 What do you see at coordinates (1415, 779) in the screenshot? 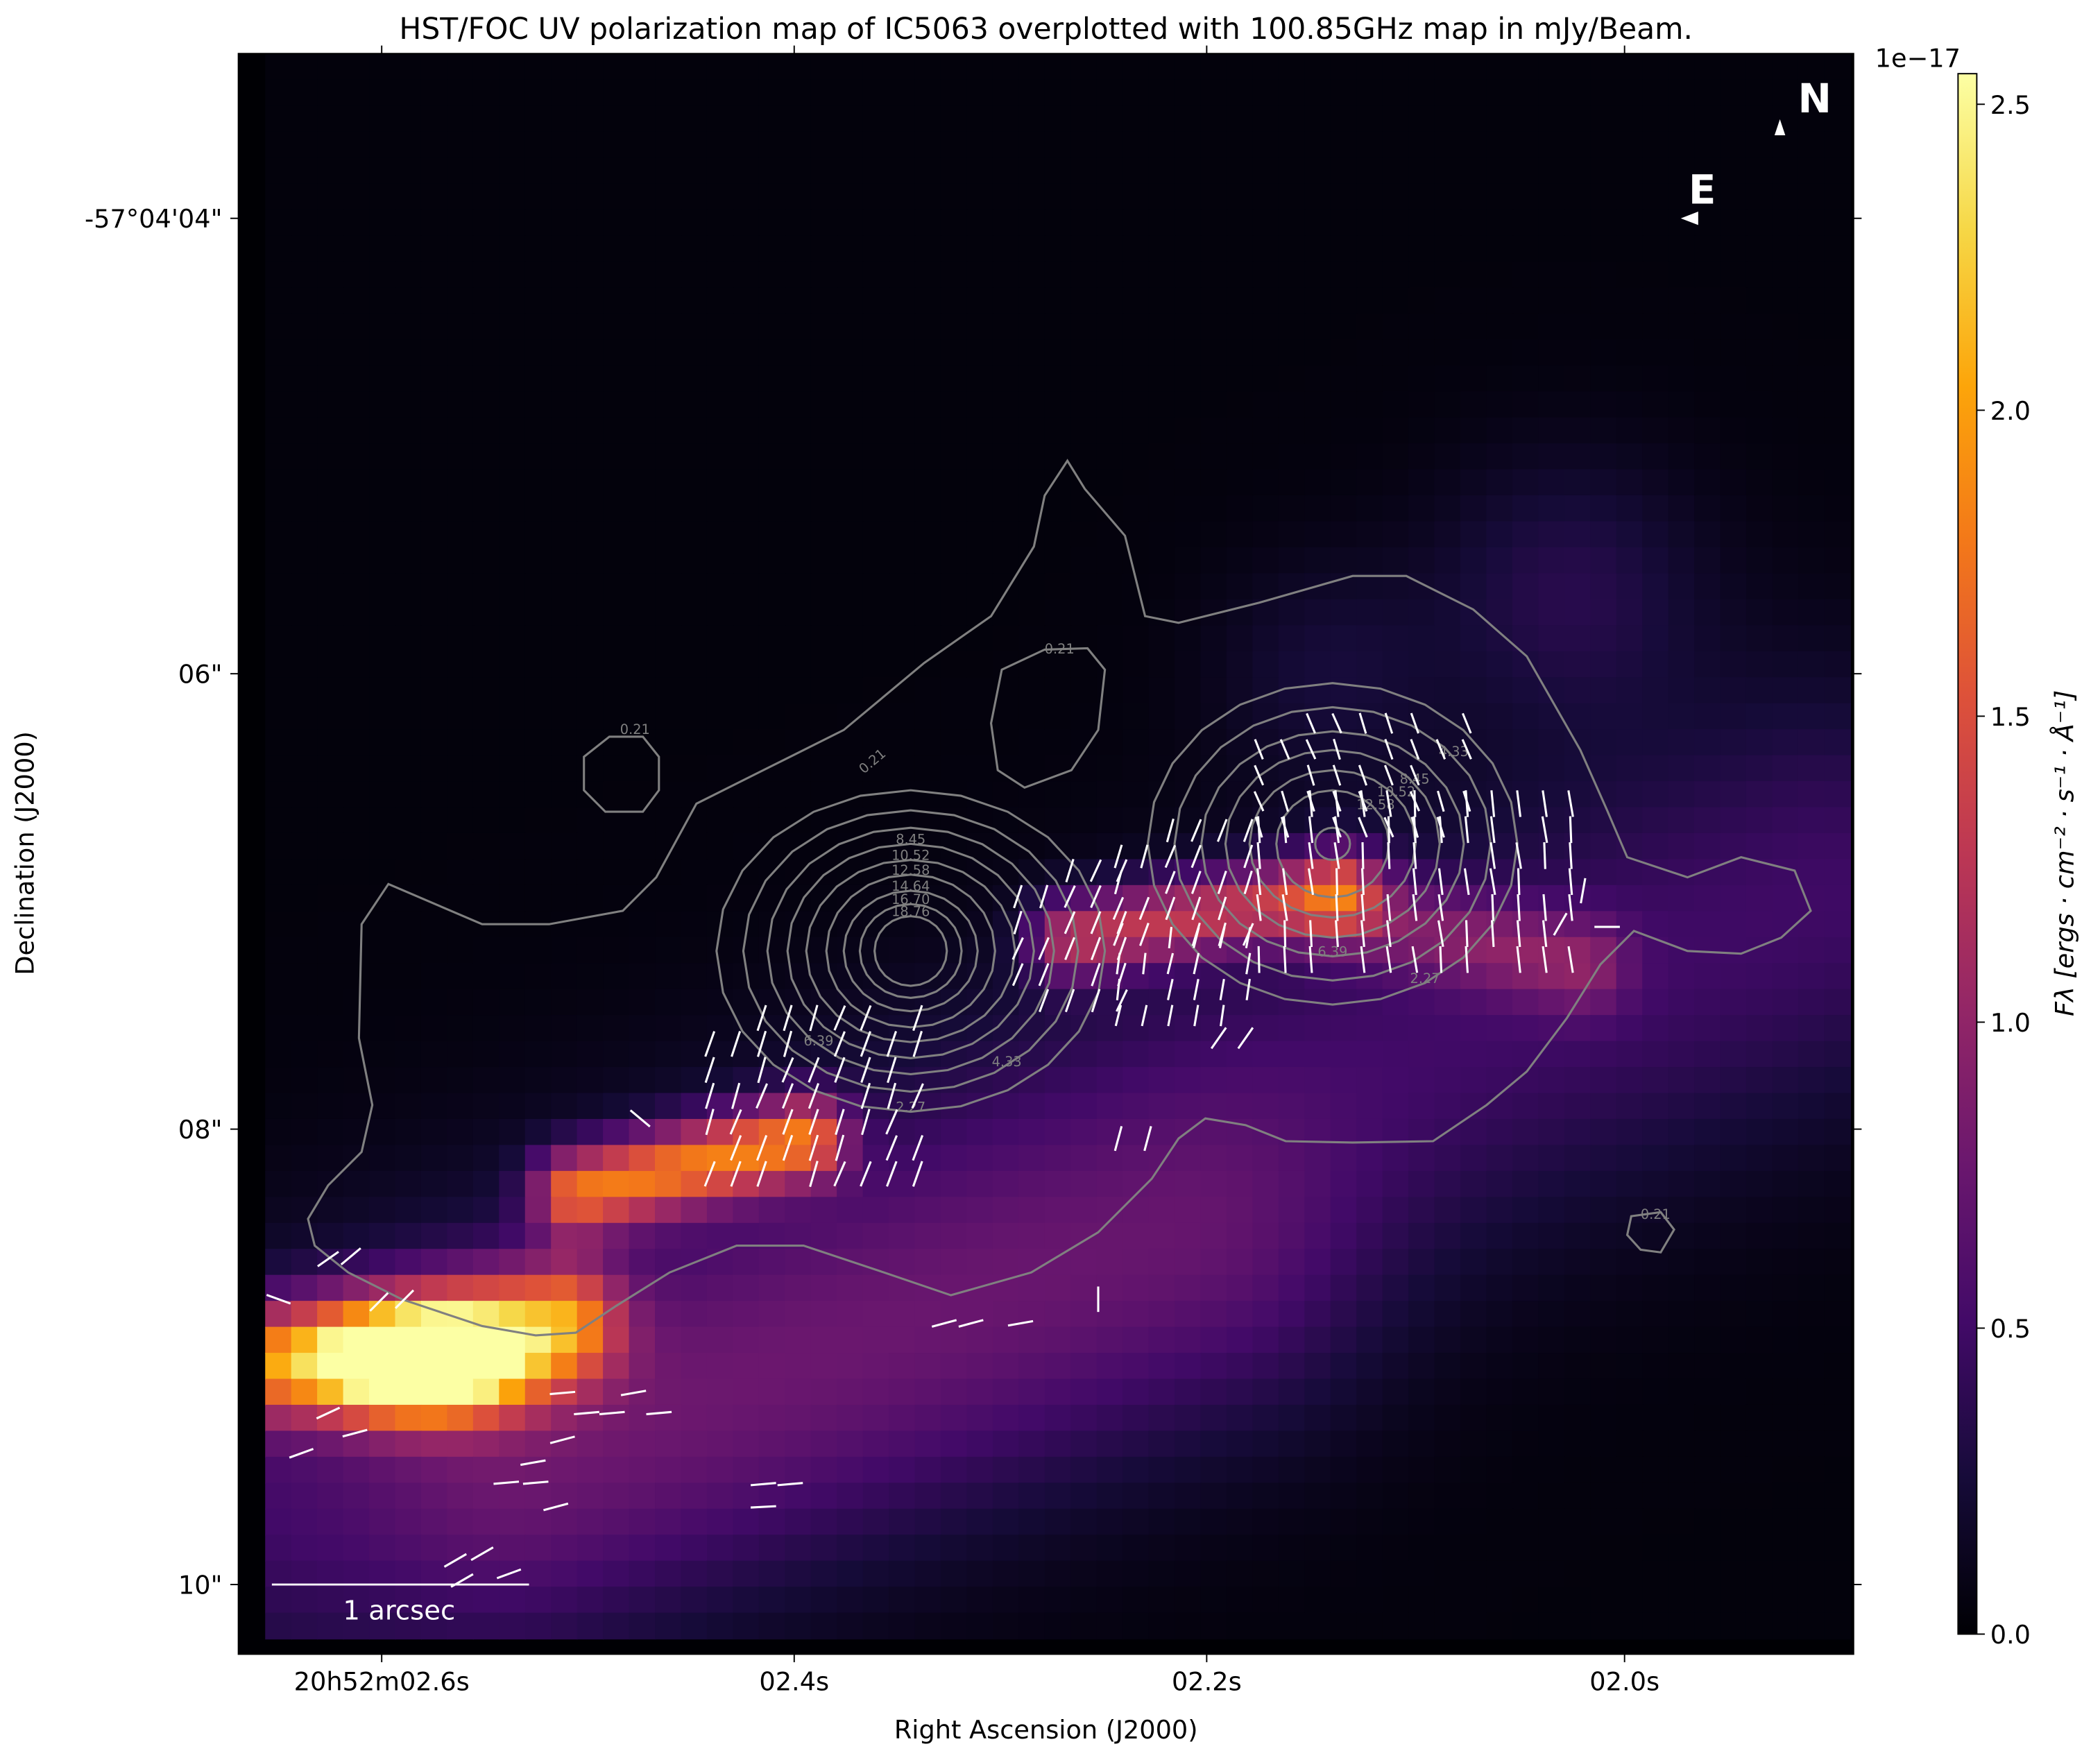
I see `contour-label: 8.45` at bounding box center [1415, 779].